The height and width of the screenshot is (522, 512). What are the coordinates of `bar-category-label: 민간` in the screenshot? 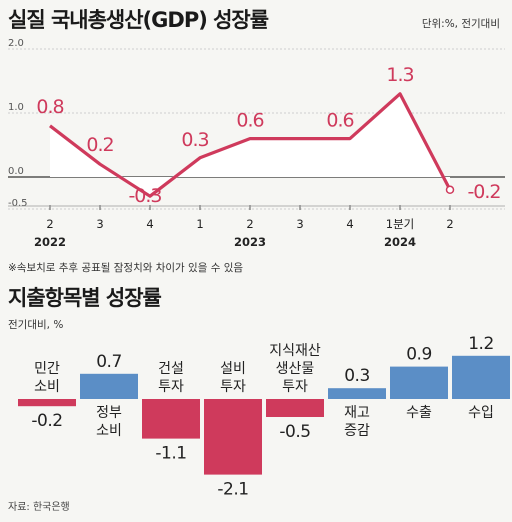 It's located at (47, 369).